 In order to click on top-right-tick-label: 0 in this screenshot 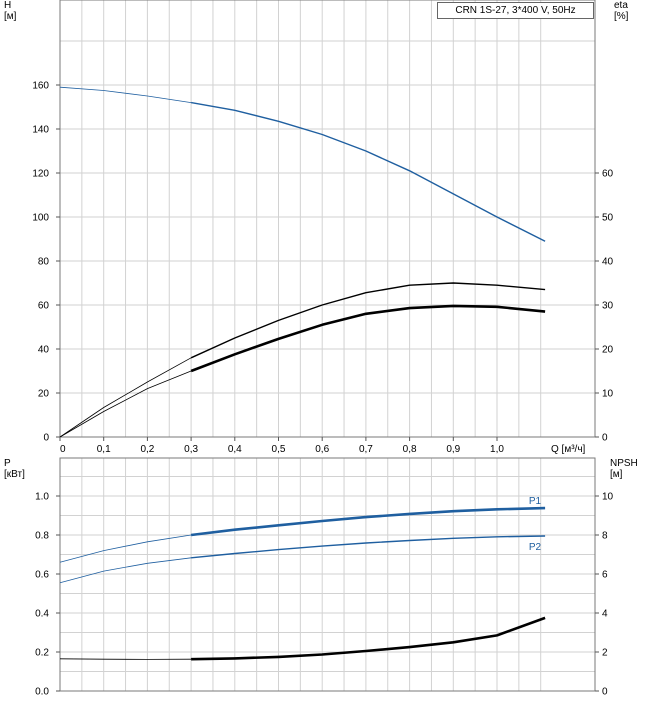, I will do `click(605, 438)`.